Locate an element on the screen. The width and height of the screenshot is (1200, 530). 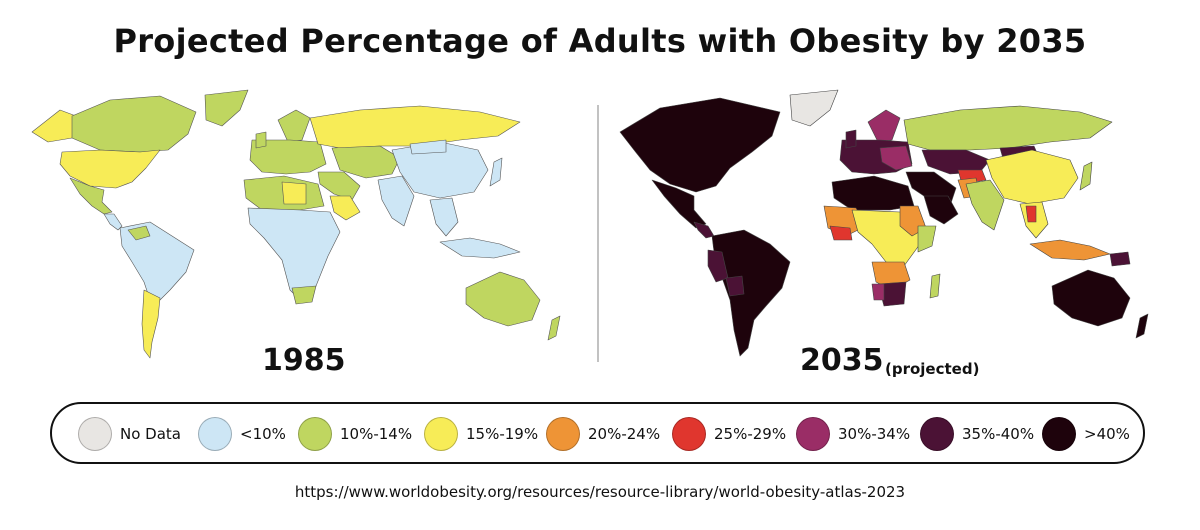
legend-item-no-data: No Data is located at coordinates (129, 434).